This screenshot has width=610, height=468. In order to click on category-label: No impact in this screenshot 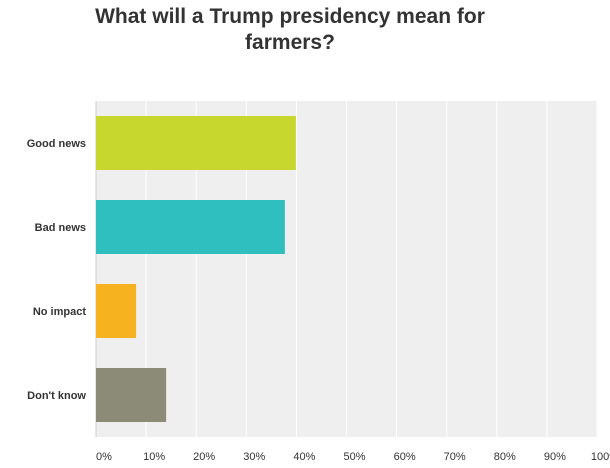, I will do `click(60, 312)`.